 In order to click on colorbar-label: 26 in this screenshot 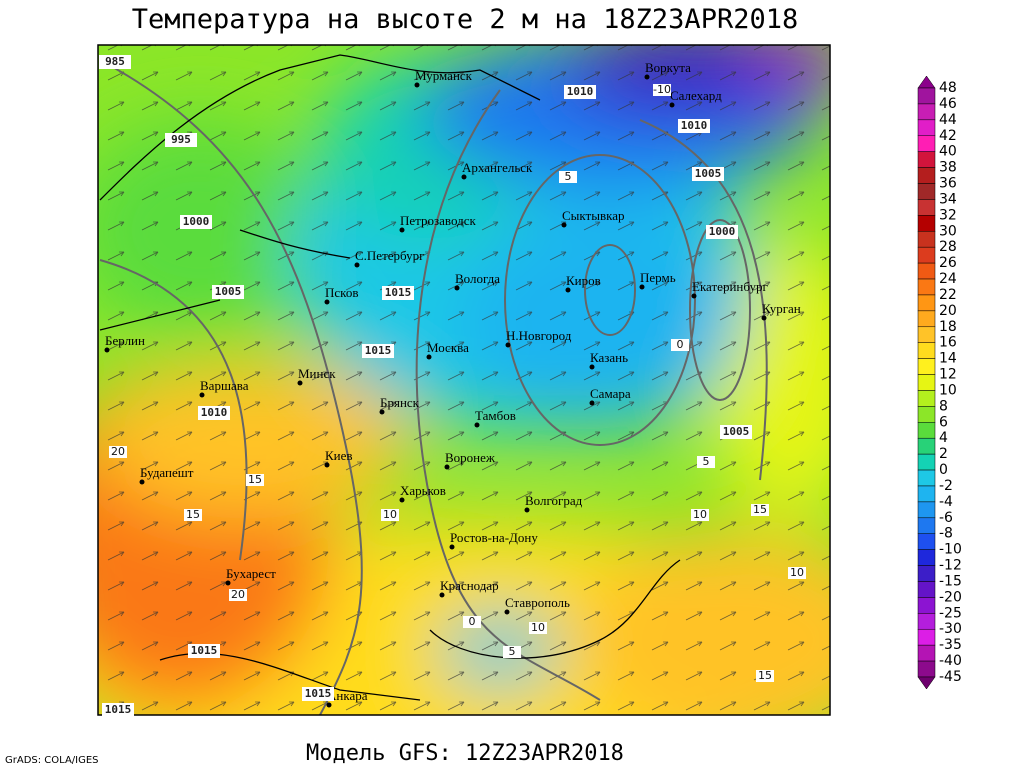, I will do `click(948, 263)`.